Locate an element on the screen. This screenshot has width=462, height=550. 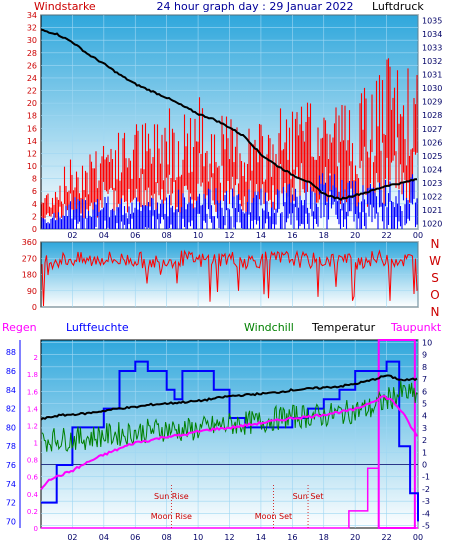
wind-direction-tick: 360 is located at coordinates (29, 242).